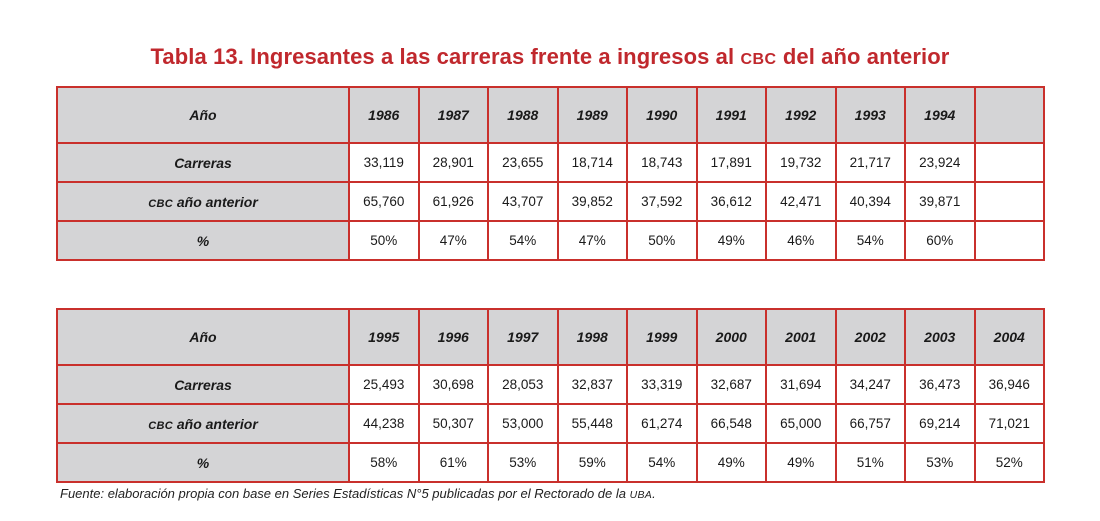 The height and width of the screenshot is (521, 1100). Describe the element at coordinates (801, 115) in the screenshot. I see `year-cell: 1992` at that location.